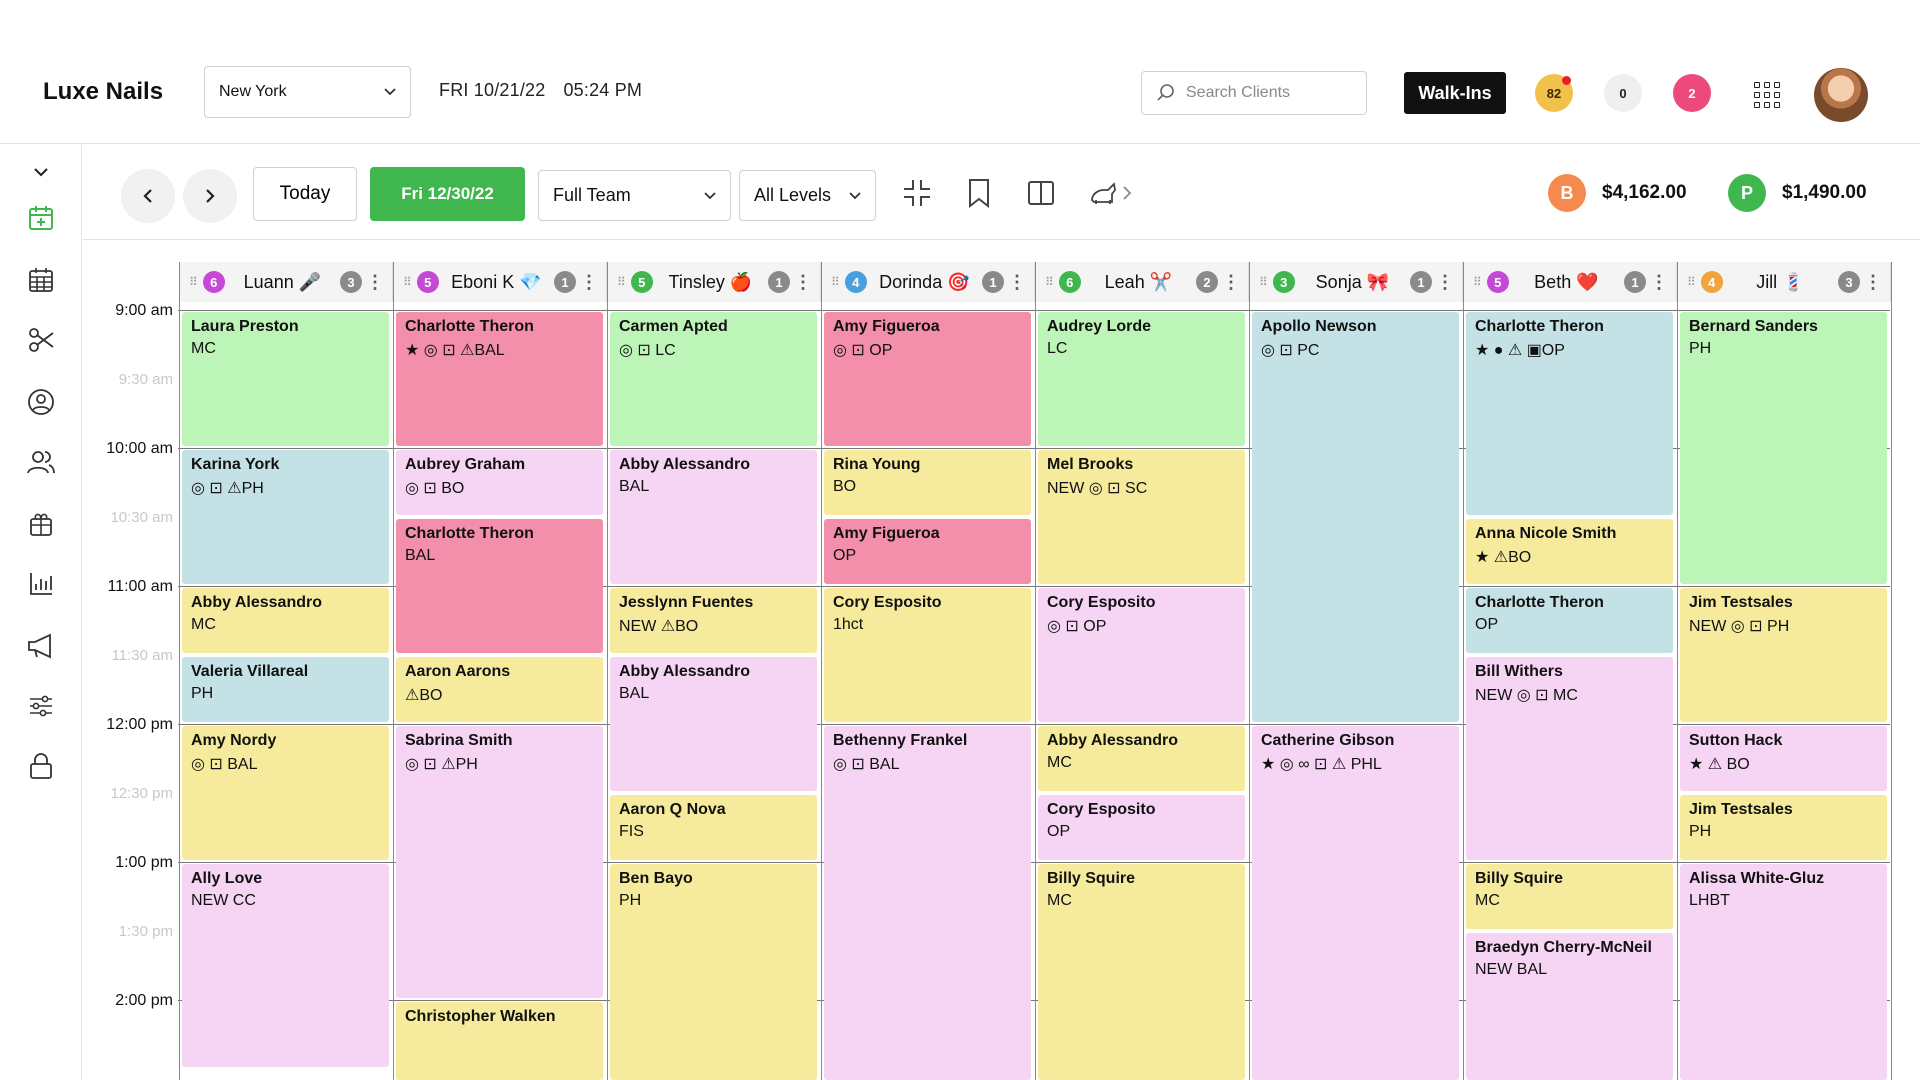  Describe the element at coordinates (285, 965) in the screenshot. I see `appointment-card: Ally Love NEW CC` at that location.